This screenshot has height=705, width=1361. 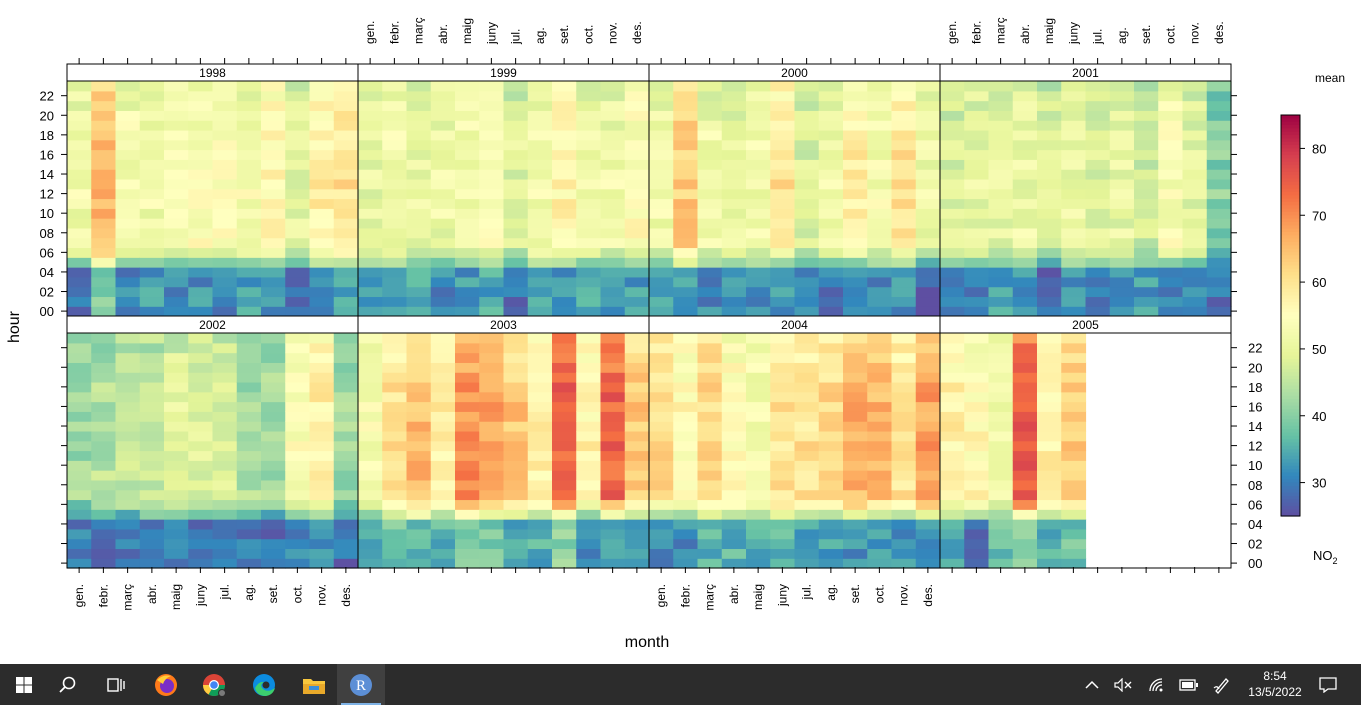 What do you see at coordinates (24, 684) in the screenshot?
I see `start-button` at bounding box center [24, 684].